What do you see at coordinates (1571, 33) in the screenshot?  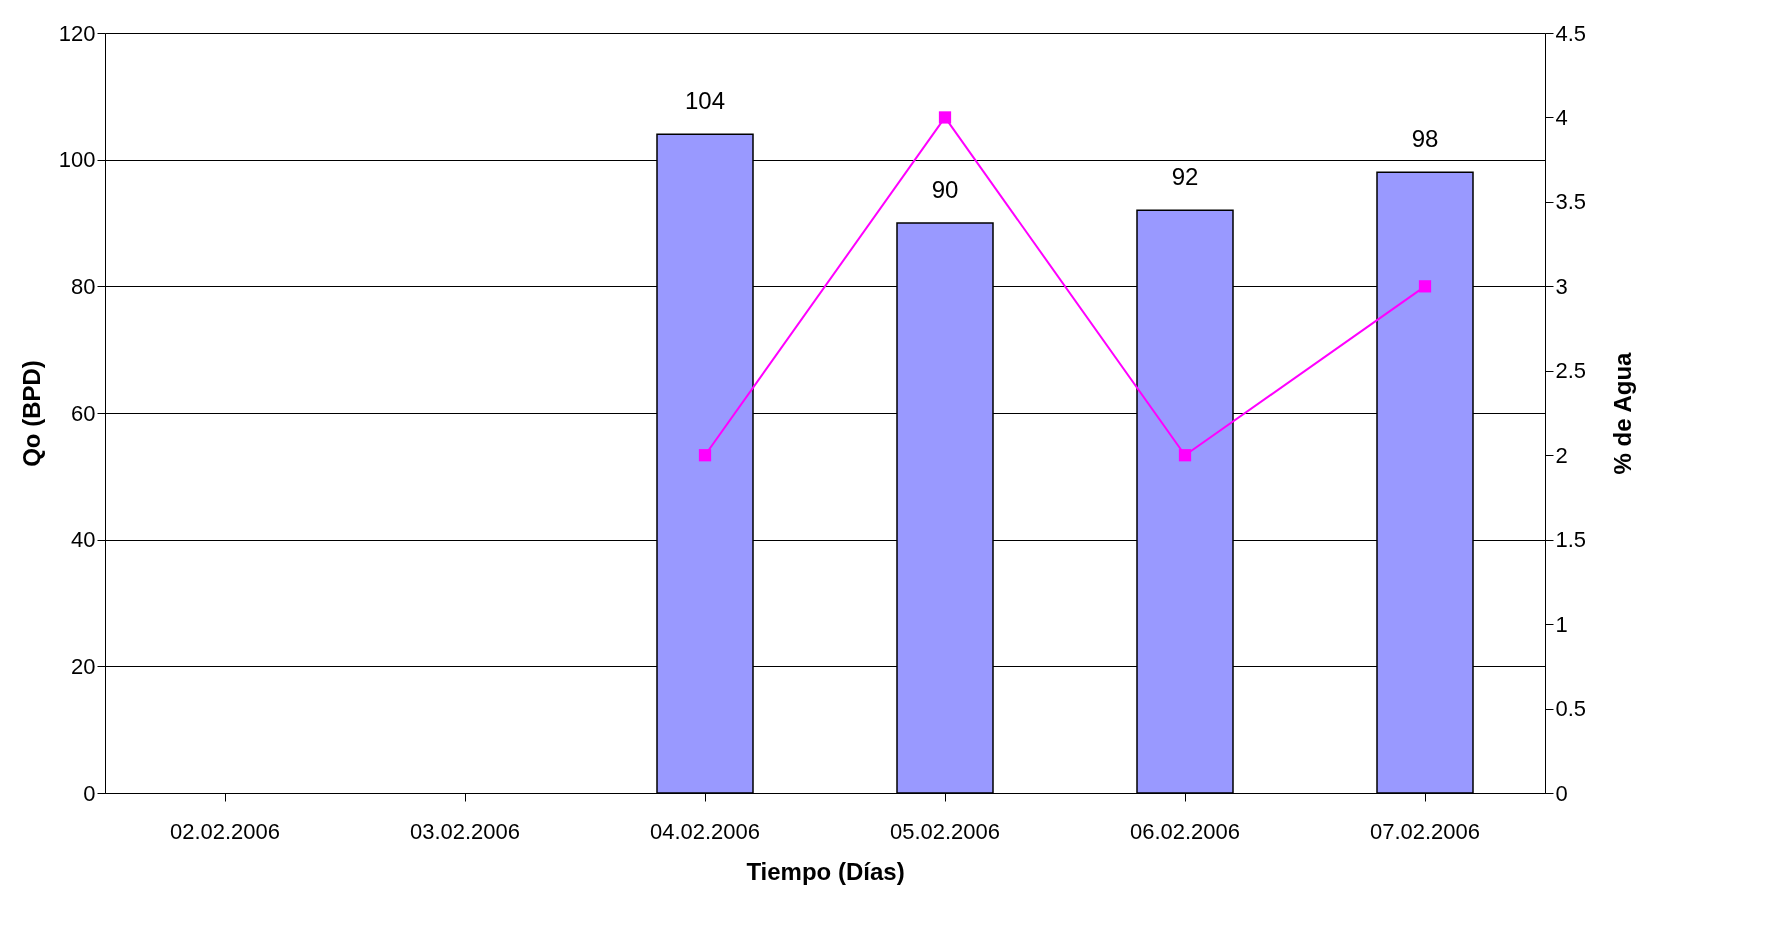 I see `y2-tick-label: 4.5` at bounding box center [1571, 33].